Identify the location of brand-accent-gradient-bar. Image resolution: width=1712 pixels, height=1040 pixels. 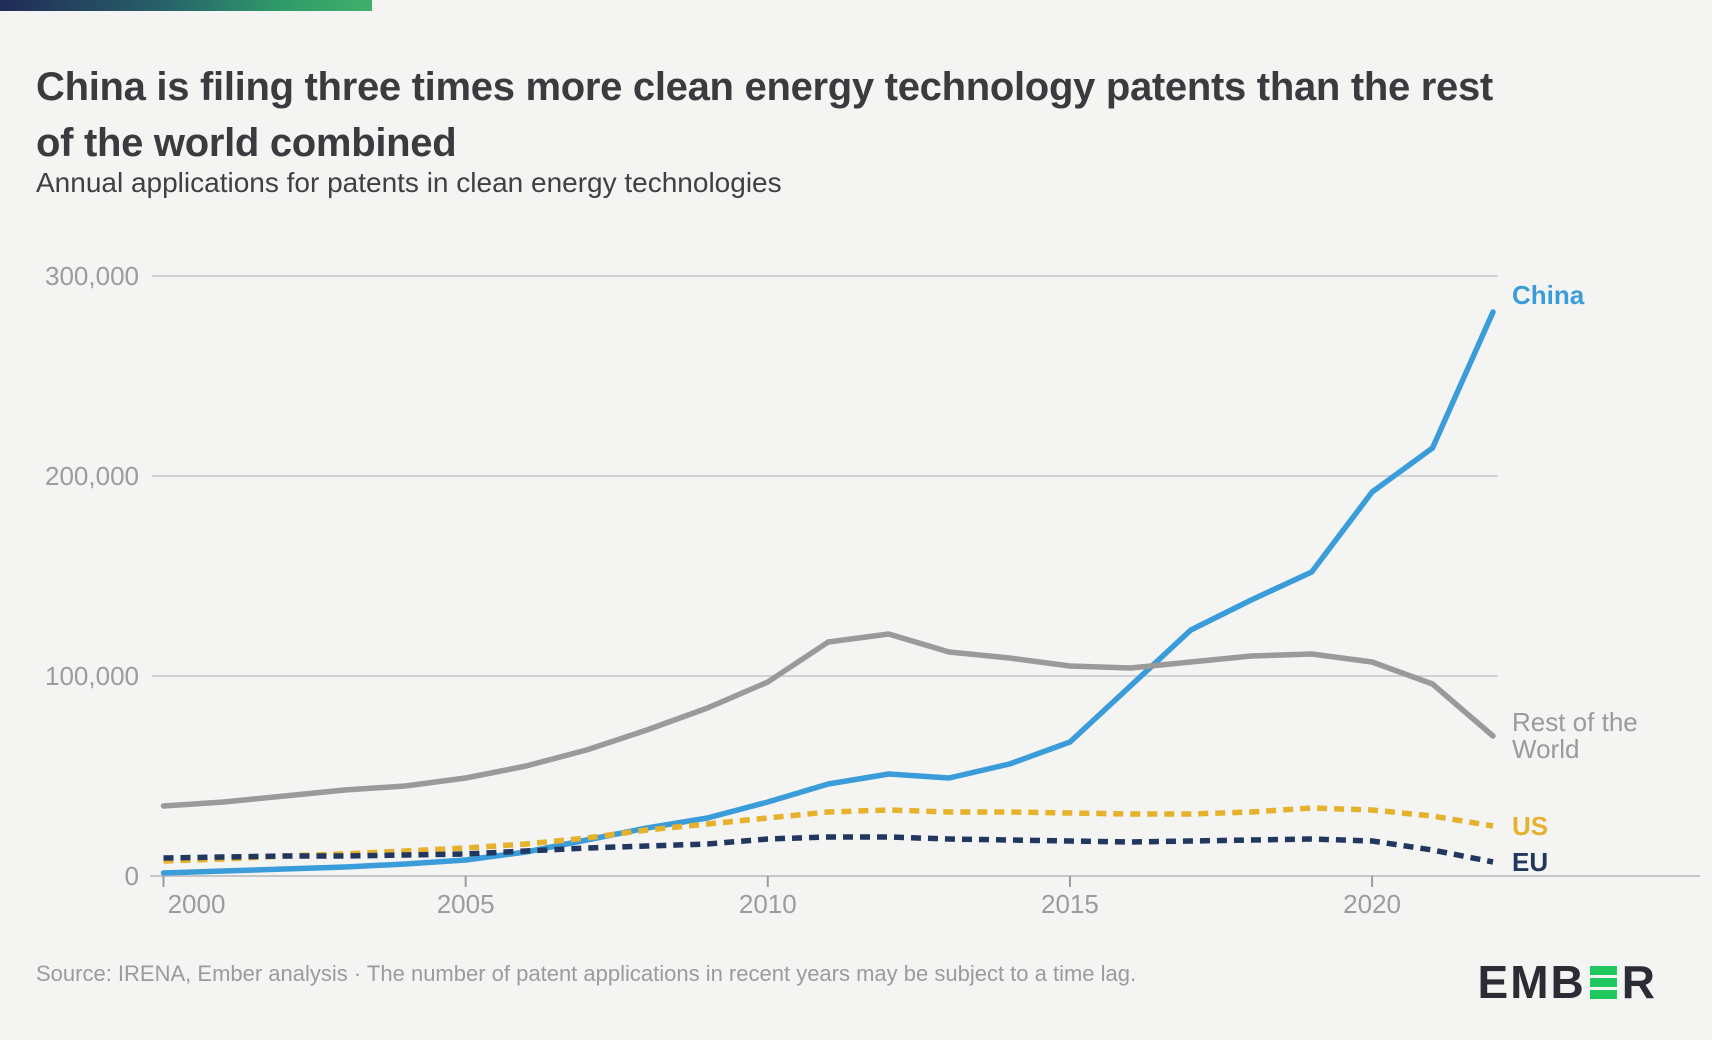
(186, 5).